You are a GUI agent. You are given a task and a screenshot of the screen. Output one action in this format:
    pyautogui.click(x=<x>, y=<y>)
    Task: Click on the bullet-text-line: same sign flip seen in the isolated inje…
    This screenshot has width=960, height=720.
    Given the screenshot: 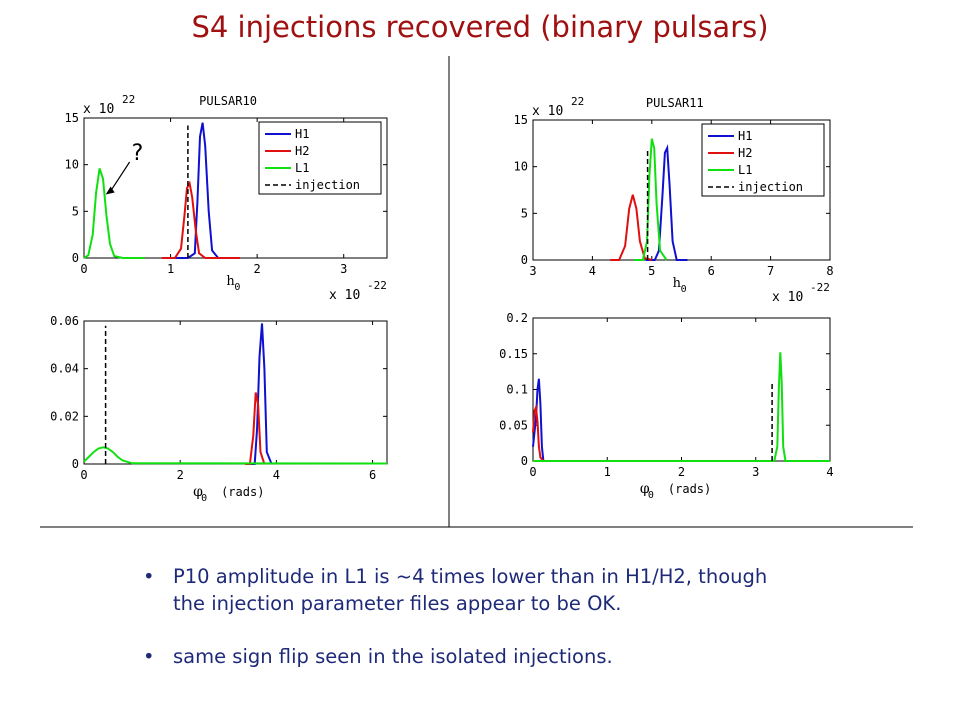 What is the action you would take?
    pyautogui.click(x=393, y=656)
    